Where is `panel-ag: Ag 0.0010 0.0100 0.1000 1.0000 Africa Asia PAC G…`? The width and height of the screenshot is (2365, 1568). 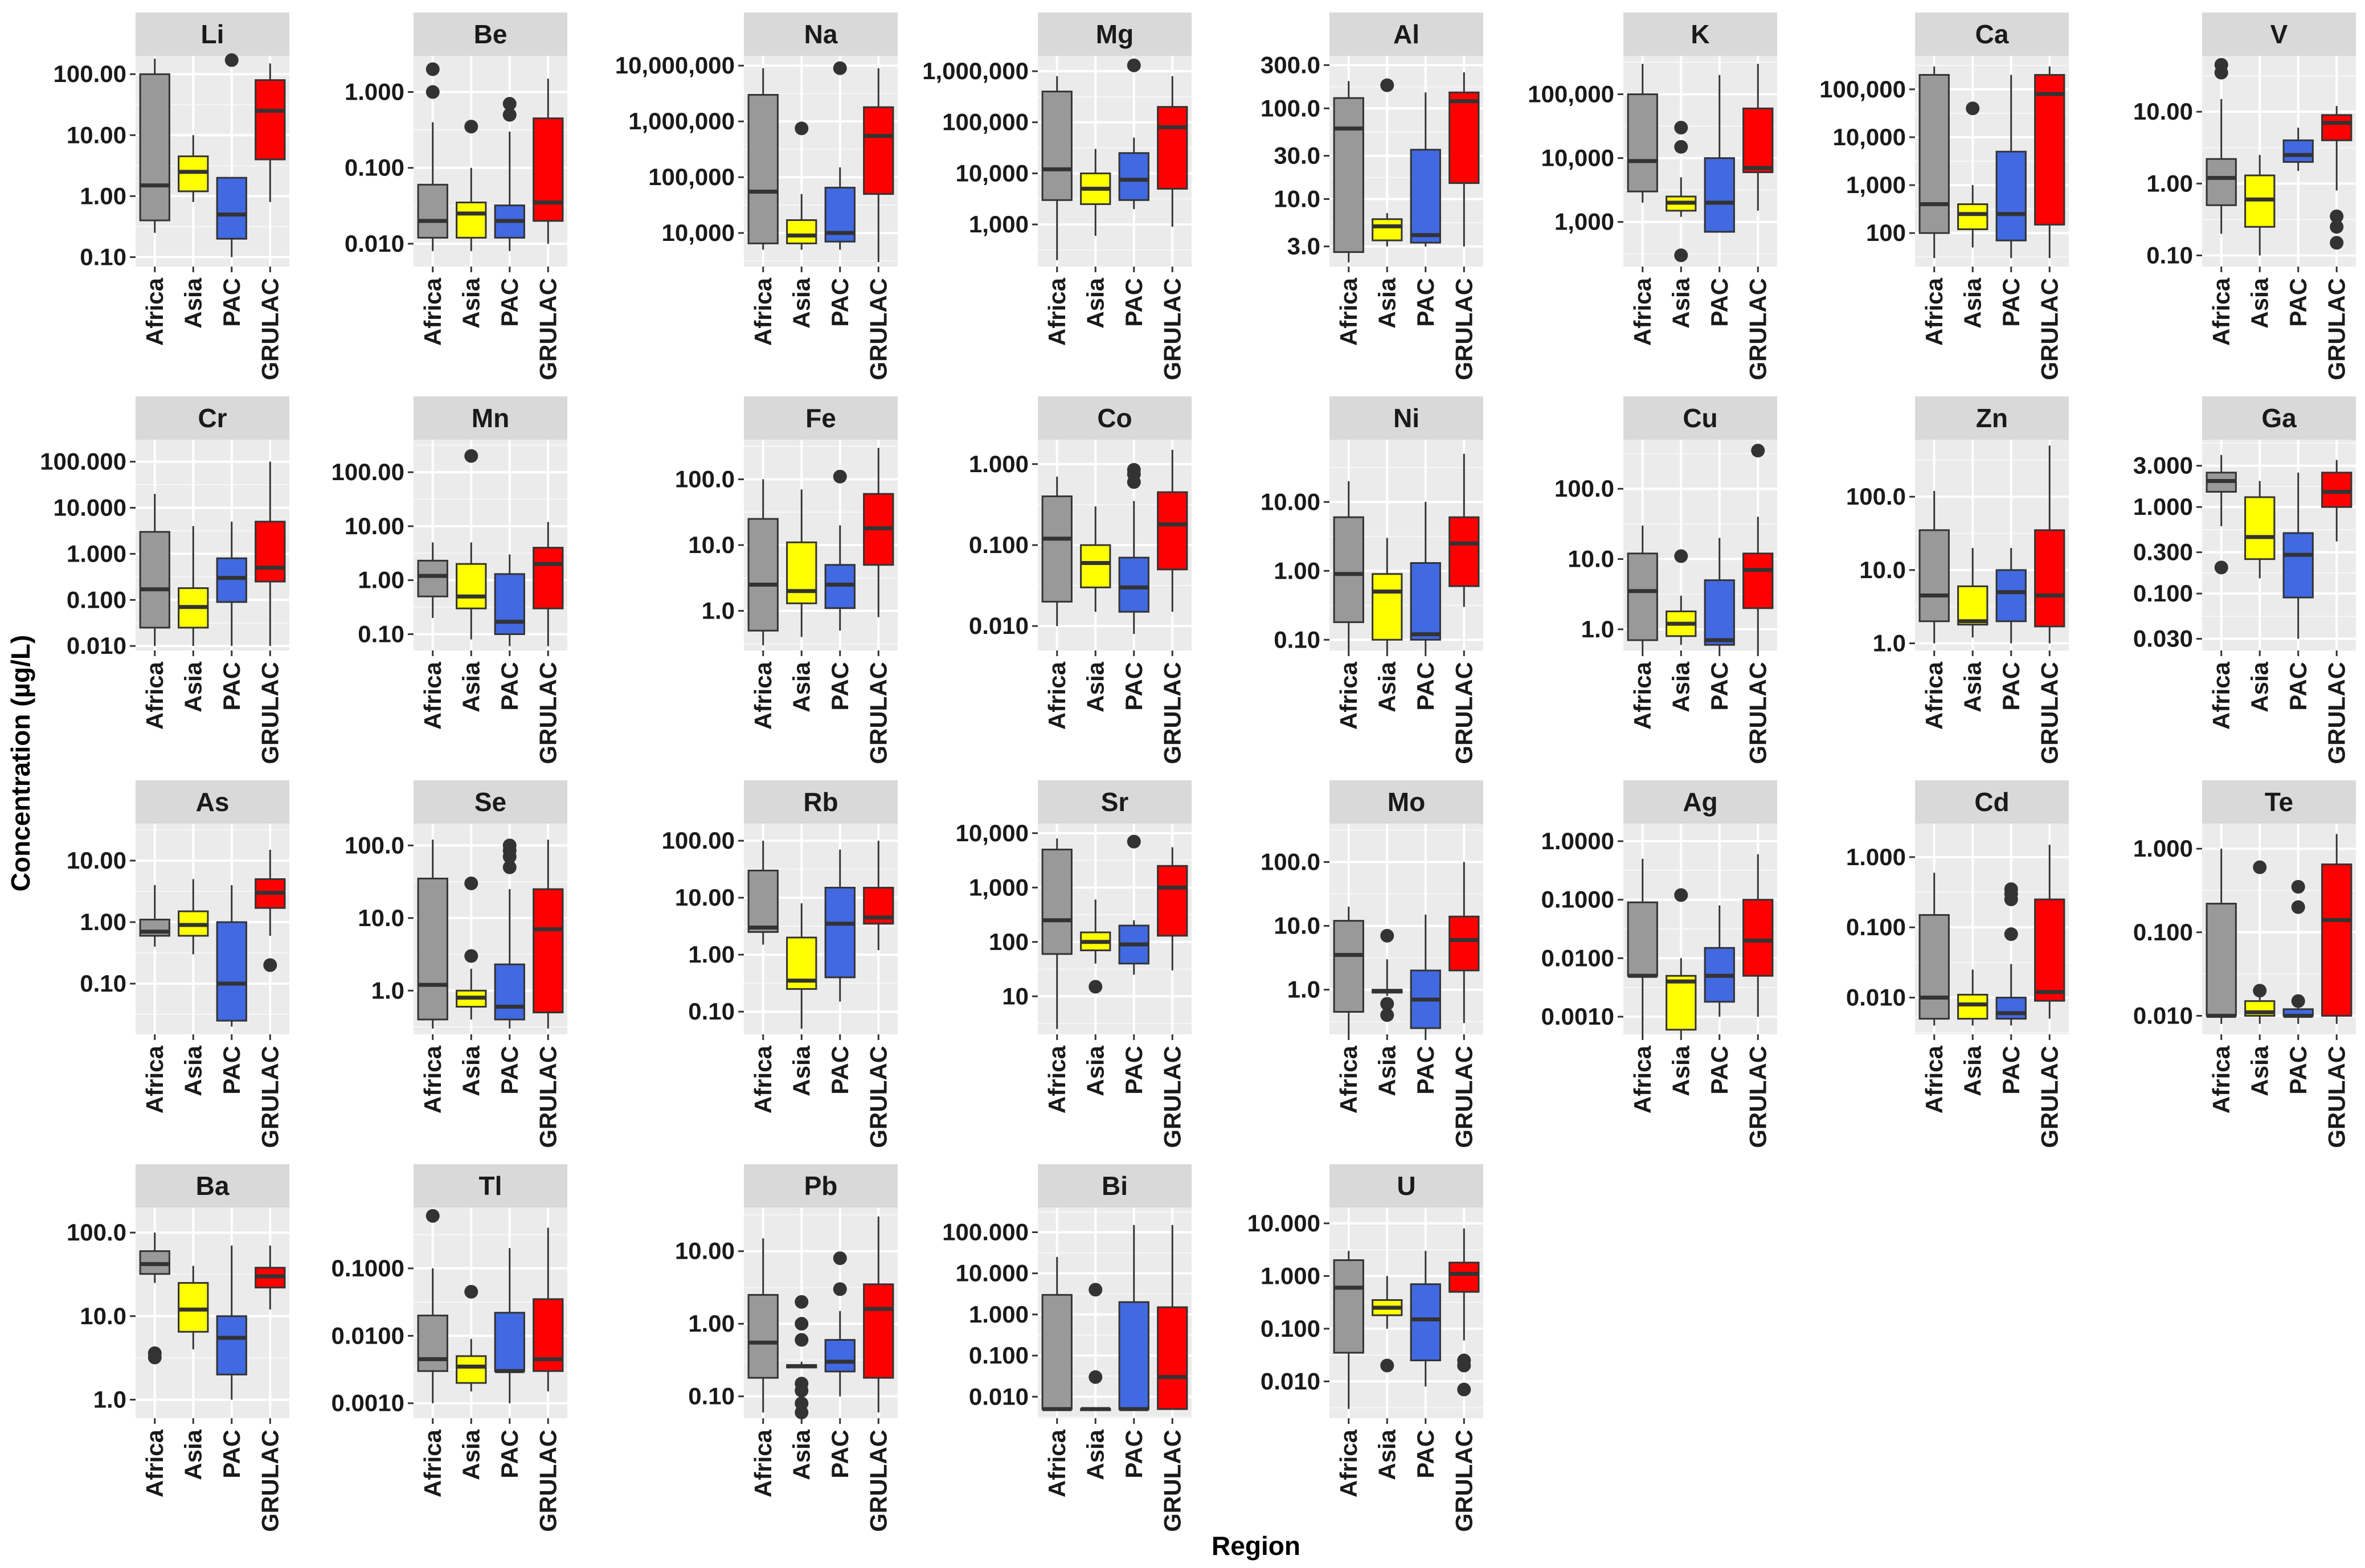
panel-ag: Ag 0.0010 0.0100 0.1000 1.0000 Africa Asia PAC G… is located at coordinates (1659, 964).